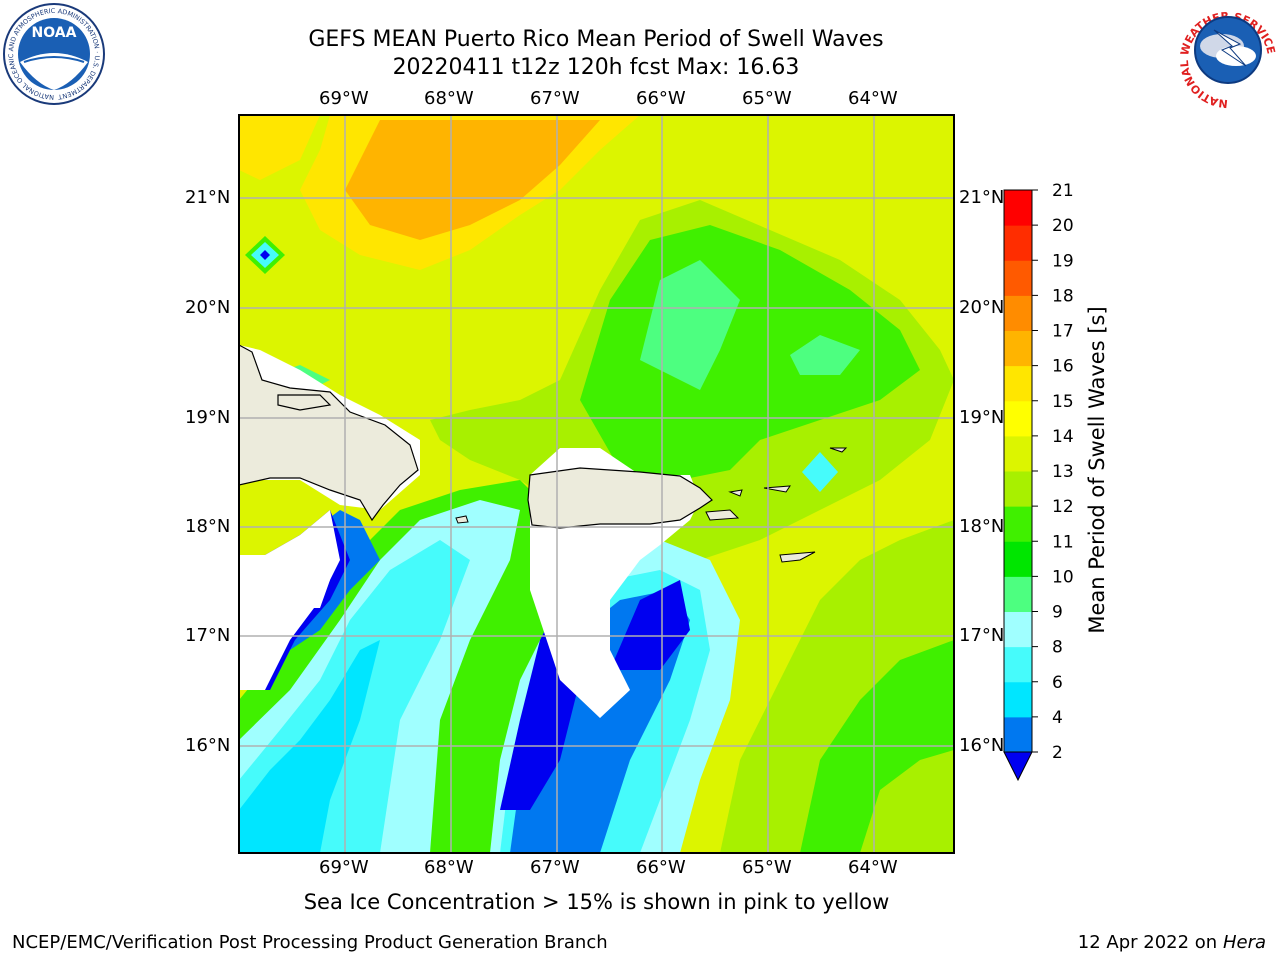  I want to click on colorbar-label: Mean Period of Swell Waves [s], so click(1097, 470).